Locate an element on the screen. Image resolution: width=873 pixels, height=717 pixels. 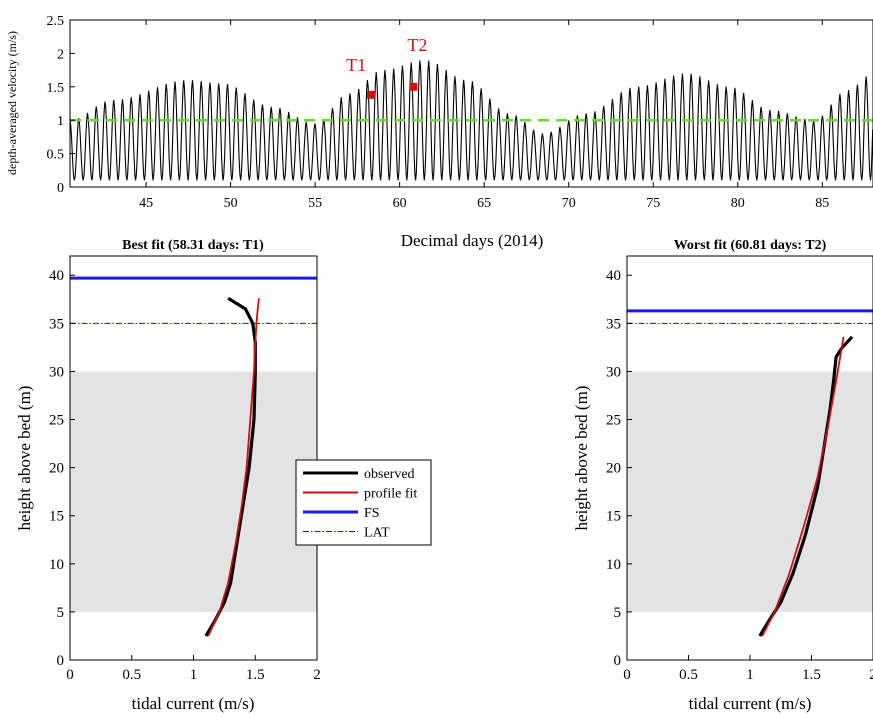
best-x-tick-label: 2 is located at coordinates (317, 675).